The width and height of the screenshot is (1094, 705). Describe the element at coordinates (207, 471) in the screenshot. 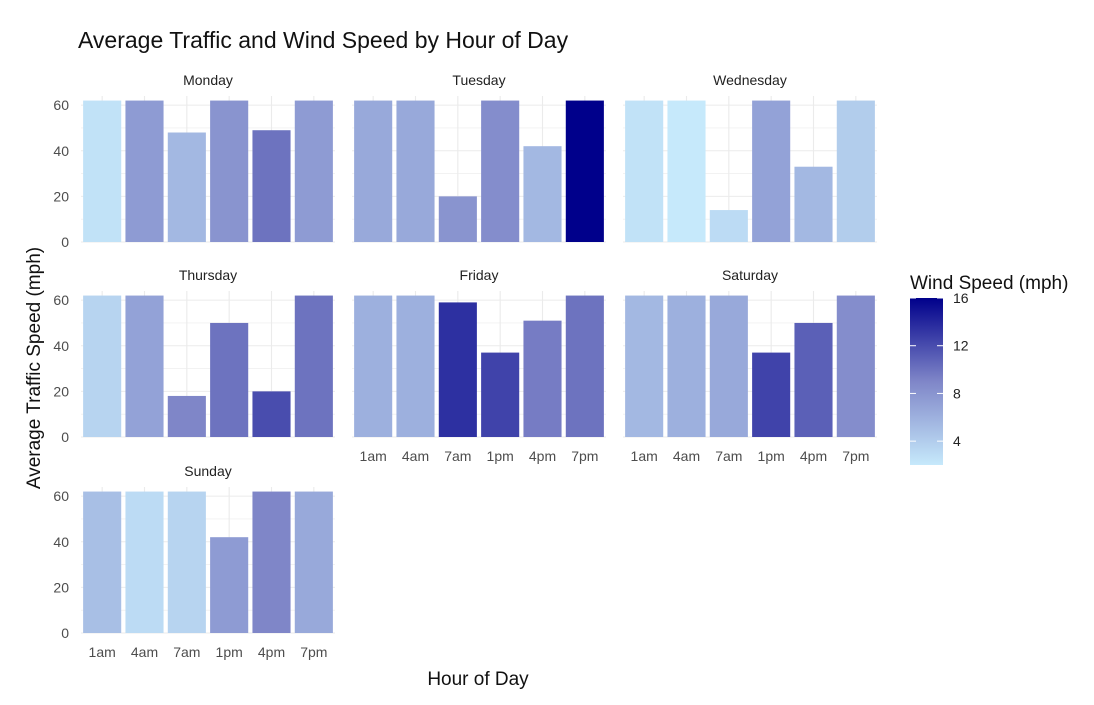

I see `facet-strip-label: Sunday` at that location.